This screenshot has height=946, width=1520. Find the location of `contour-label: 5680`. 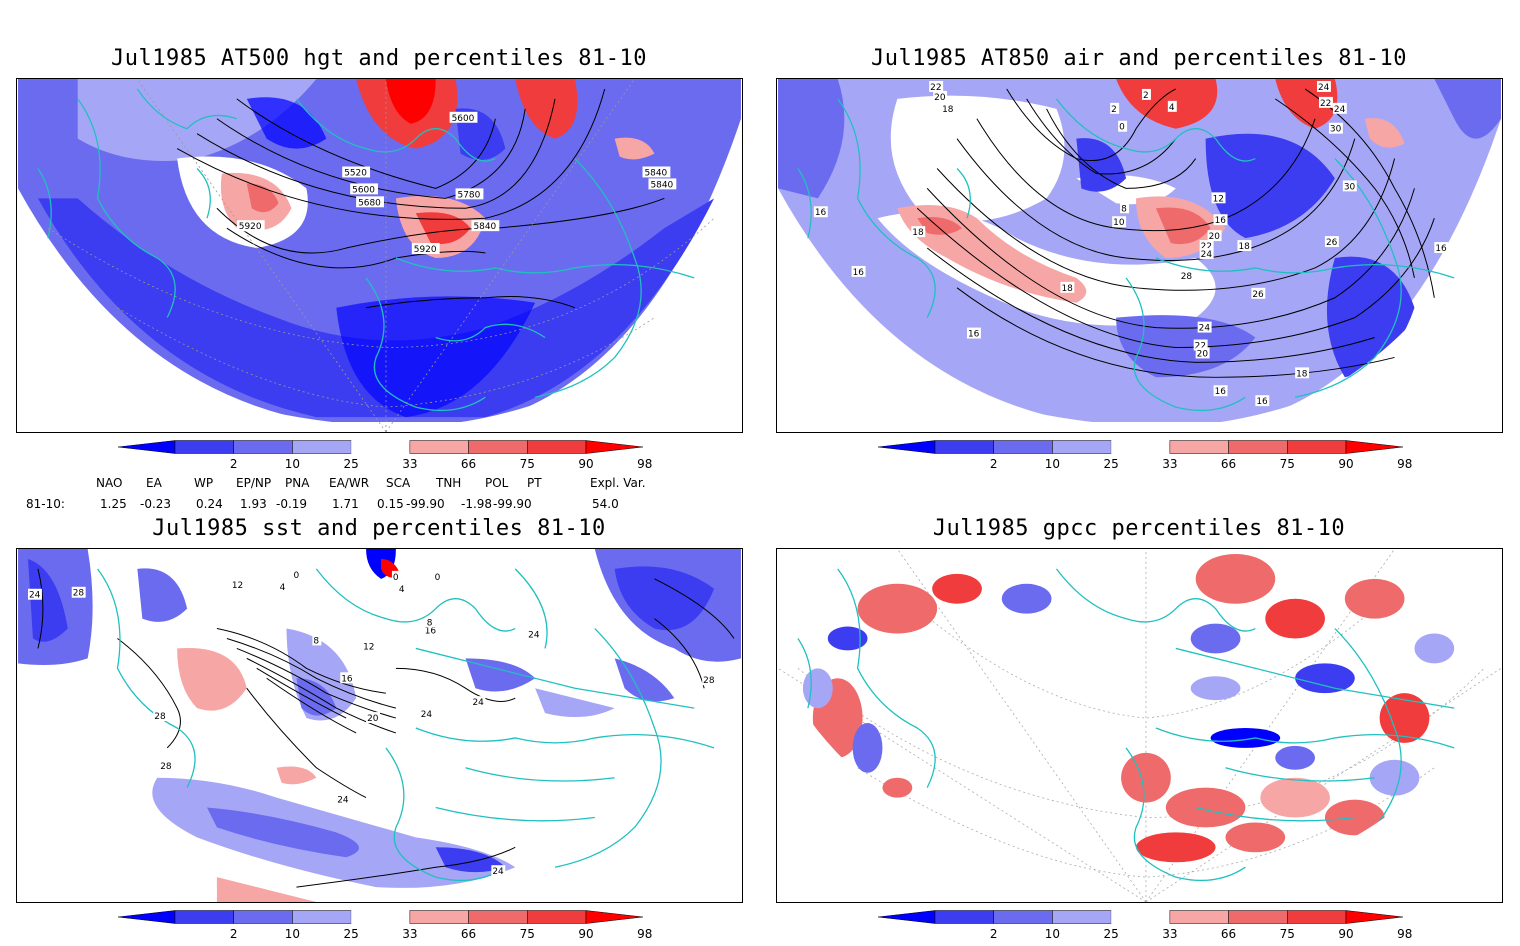

contour-label: 5680 is located at coordinates (369, 203).